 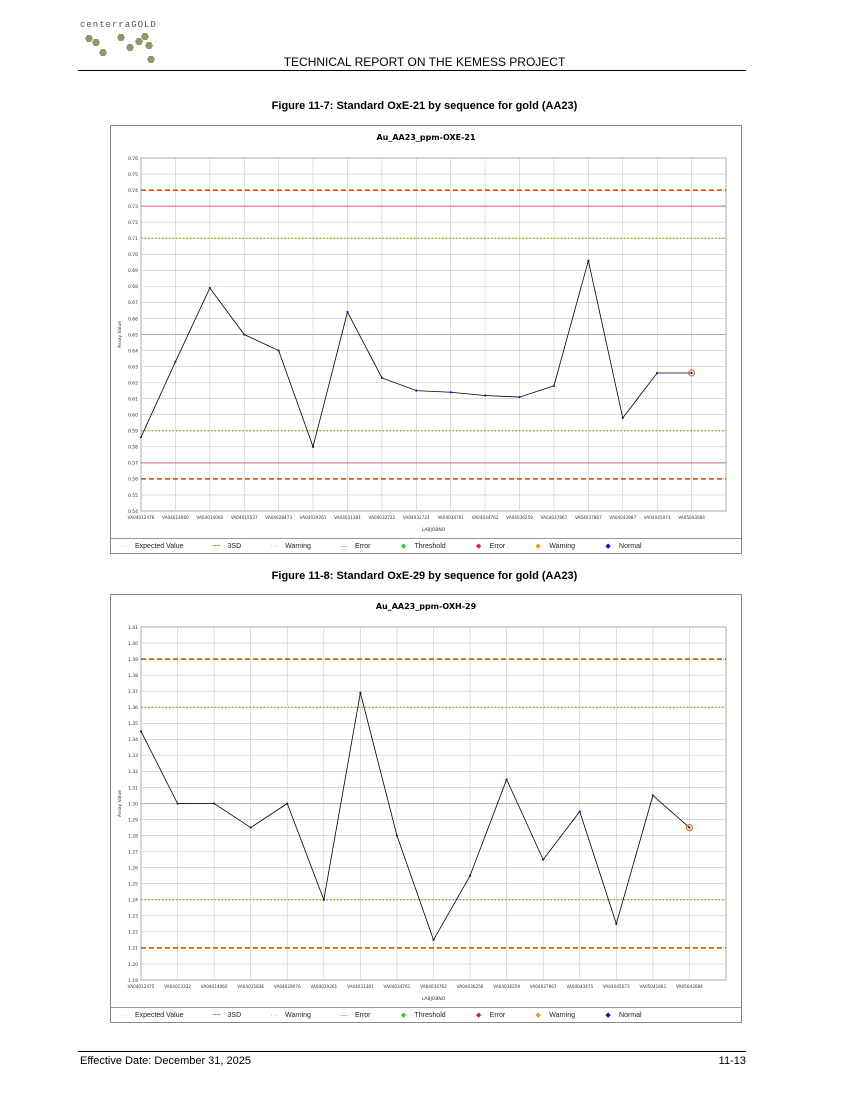 I want to click on x-tick-label: VA04032722, so click(x=381, y=517).